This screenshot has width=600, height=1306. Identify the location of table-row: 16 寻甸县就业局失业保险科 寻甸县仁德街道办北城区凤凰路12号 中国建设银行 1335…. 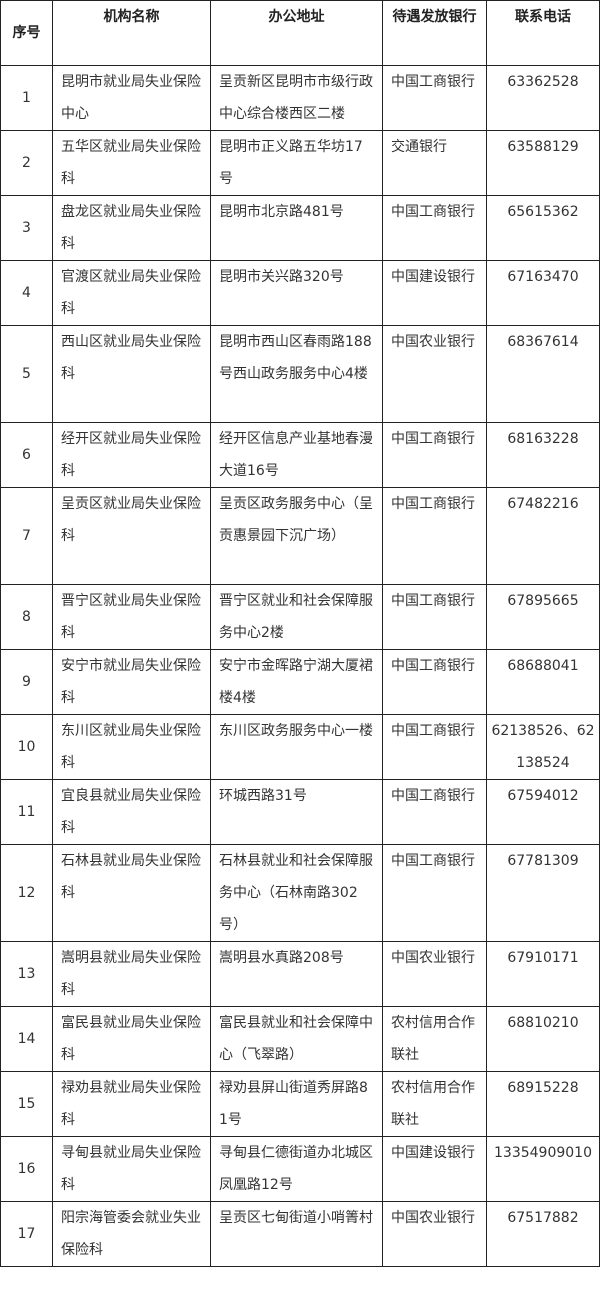
(300, 1169).